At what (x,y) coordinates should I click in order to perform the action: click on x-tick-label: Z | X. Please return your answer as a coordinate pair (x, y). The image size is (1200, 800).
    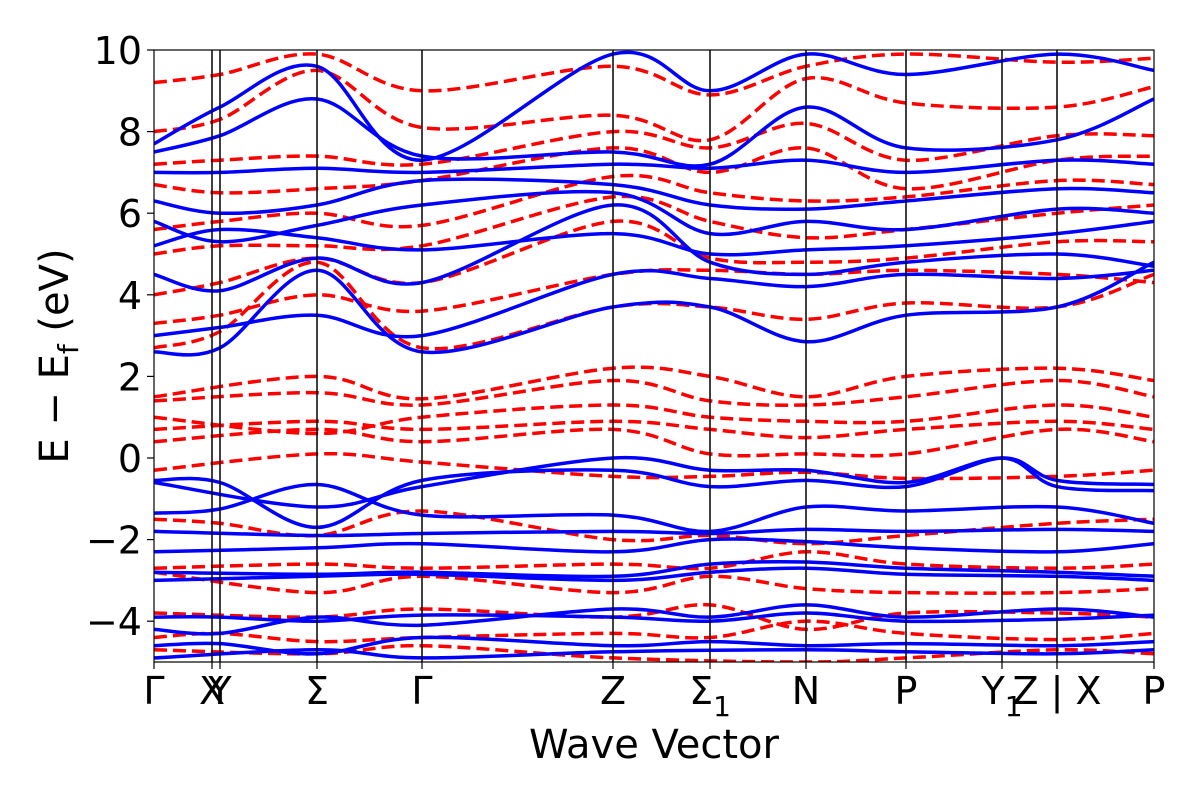
    Looking at the image, I should click on (1056, 691).